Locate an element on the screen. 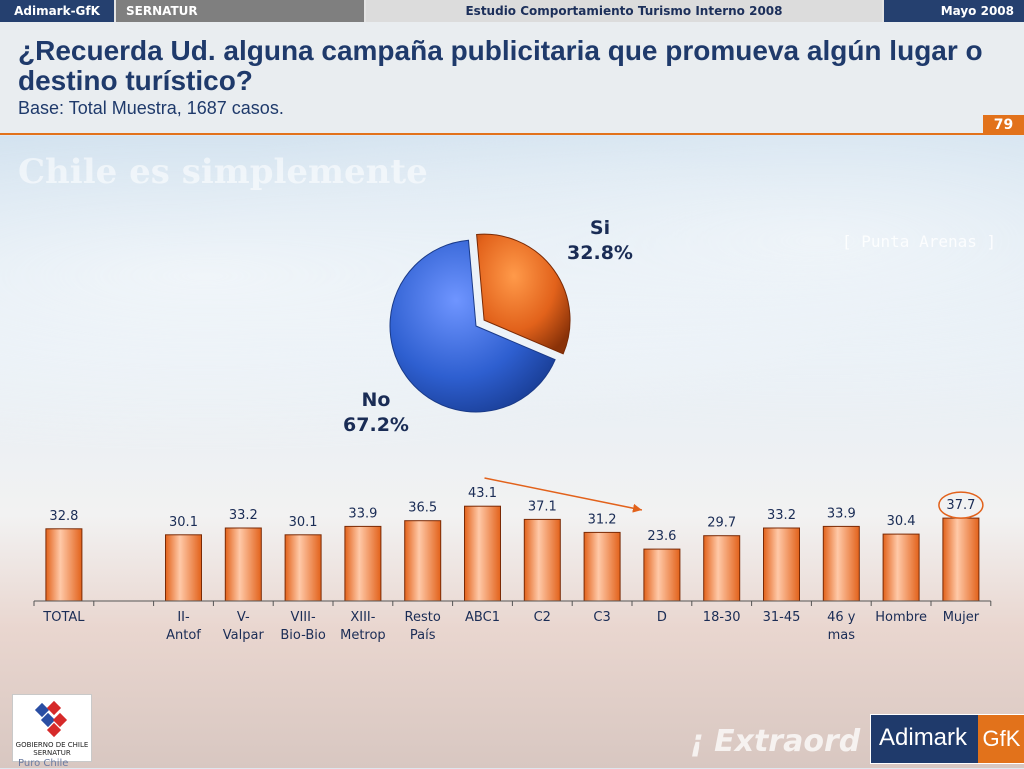  gov-logo-text: GOBIERNO DE CHILE SERNATUR is located at coordinates (52, 749).